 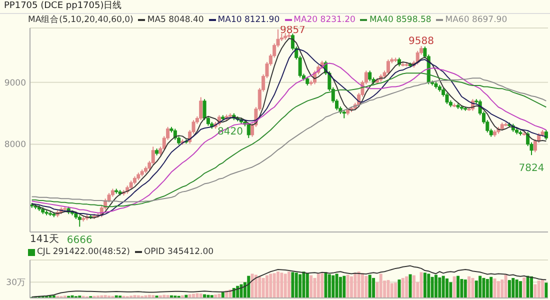 I want to click on legend-label: MA5 8048.40, so click(x=175, y=20).